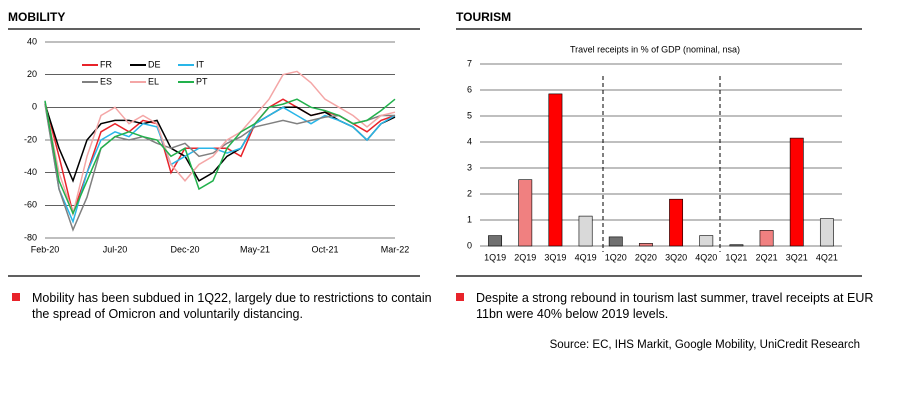 Image resolution: width=906 pixels, height=410 pixels. Describe the element at coordinates (469, 193) in the screenshot. I see `y-tick-label: 2` at that location.